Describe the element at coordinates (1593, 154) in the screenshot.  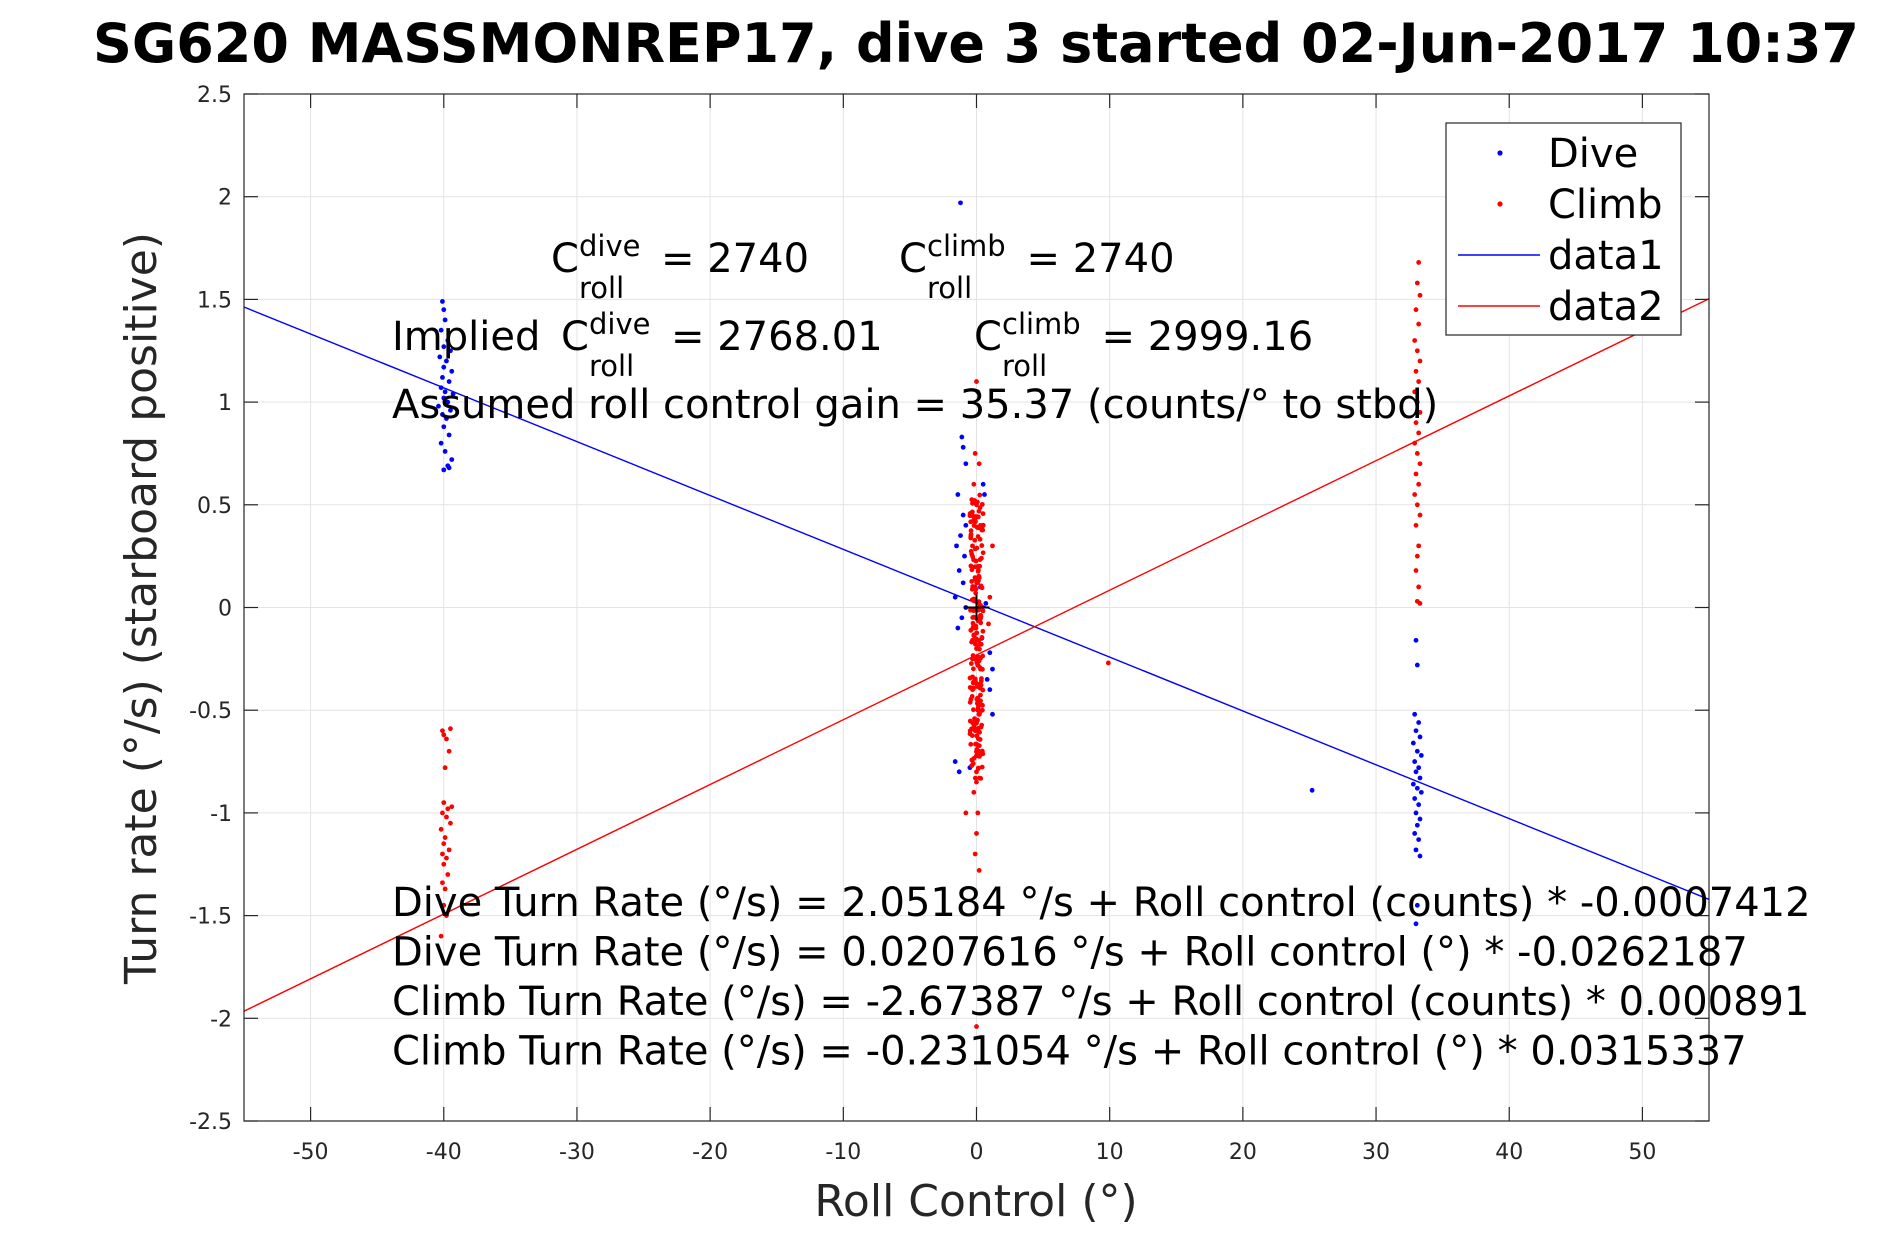
I see `legend-label-dive: Dive` at that location.